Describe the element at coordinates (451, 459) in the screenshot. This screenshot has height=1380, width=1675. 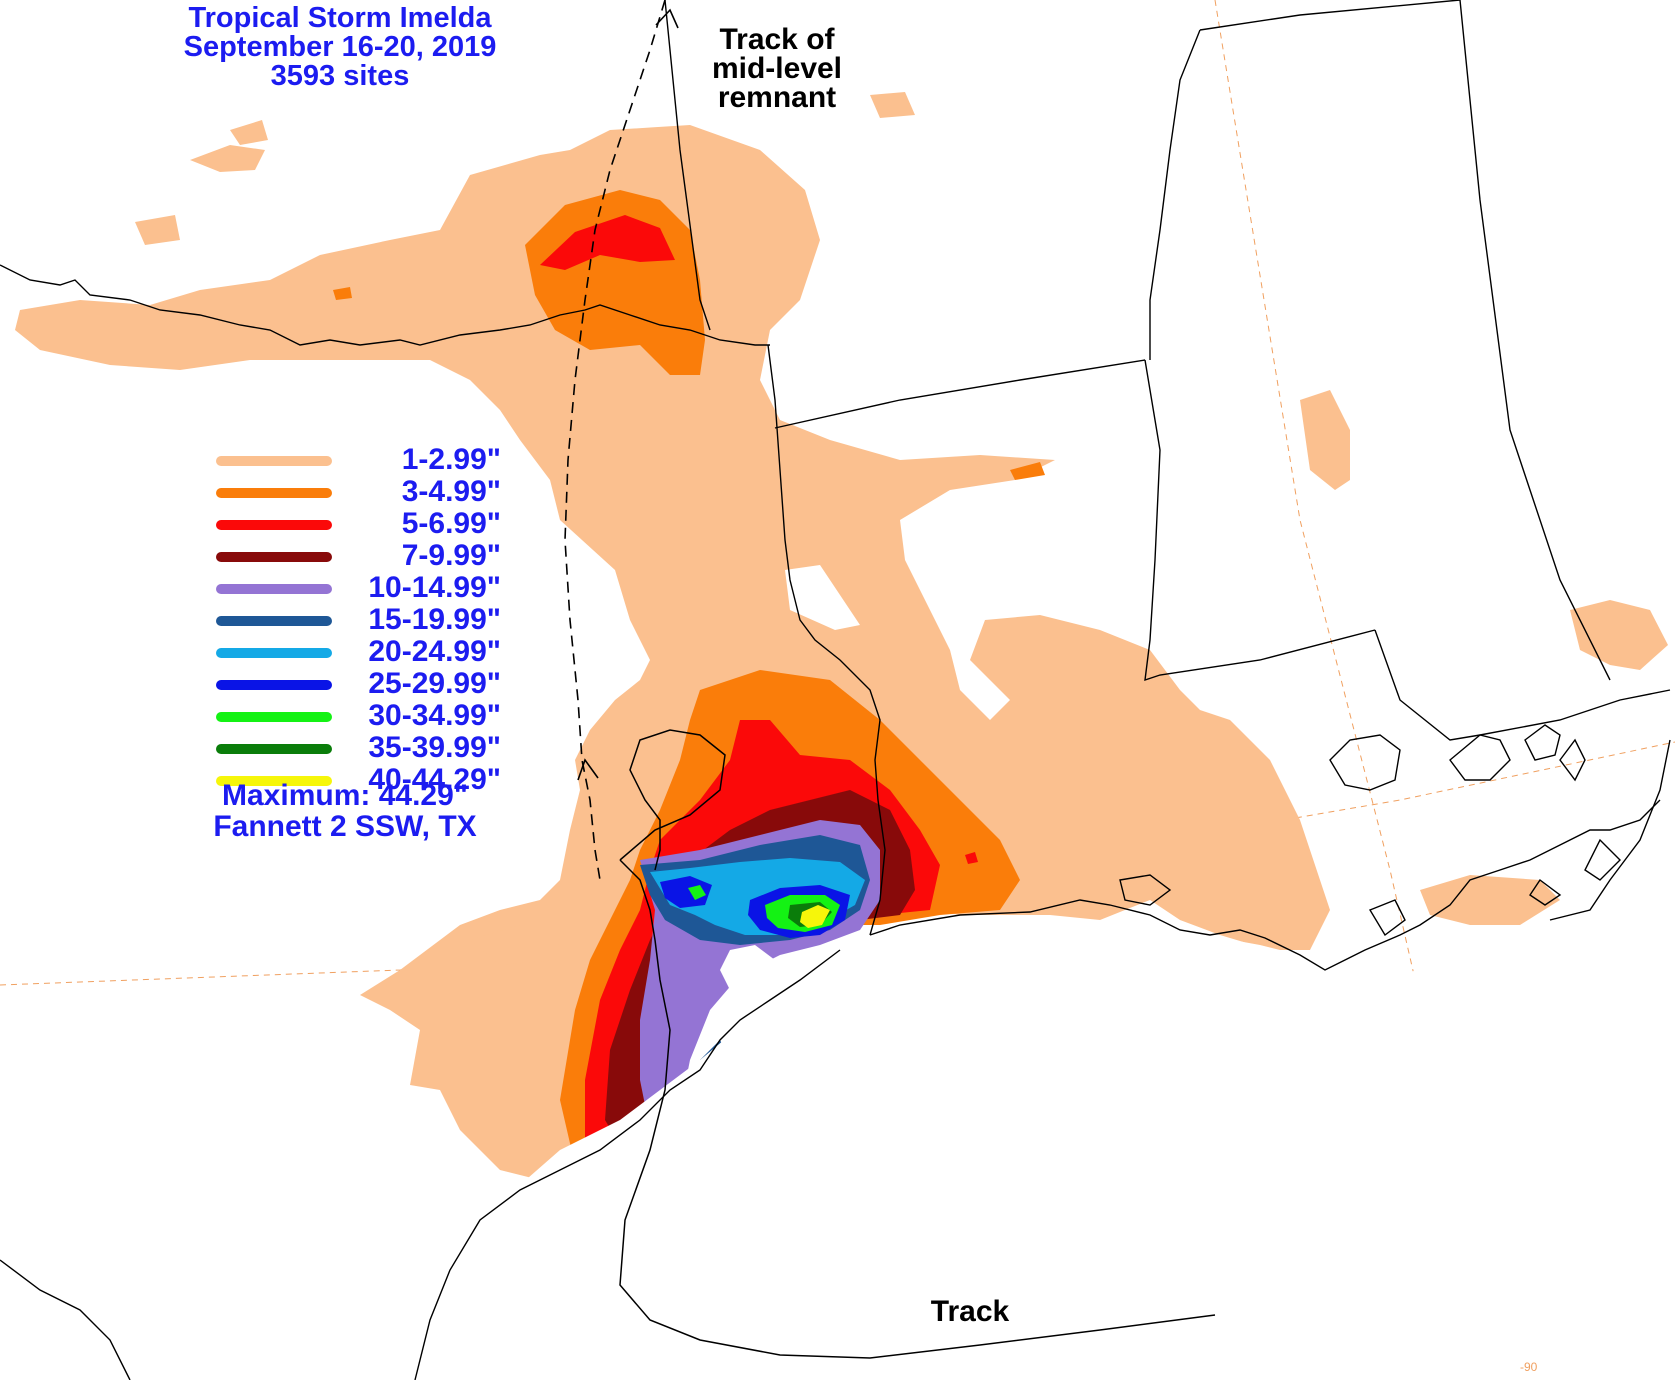
I see `legend-label: 1-2.99"` at that location.